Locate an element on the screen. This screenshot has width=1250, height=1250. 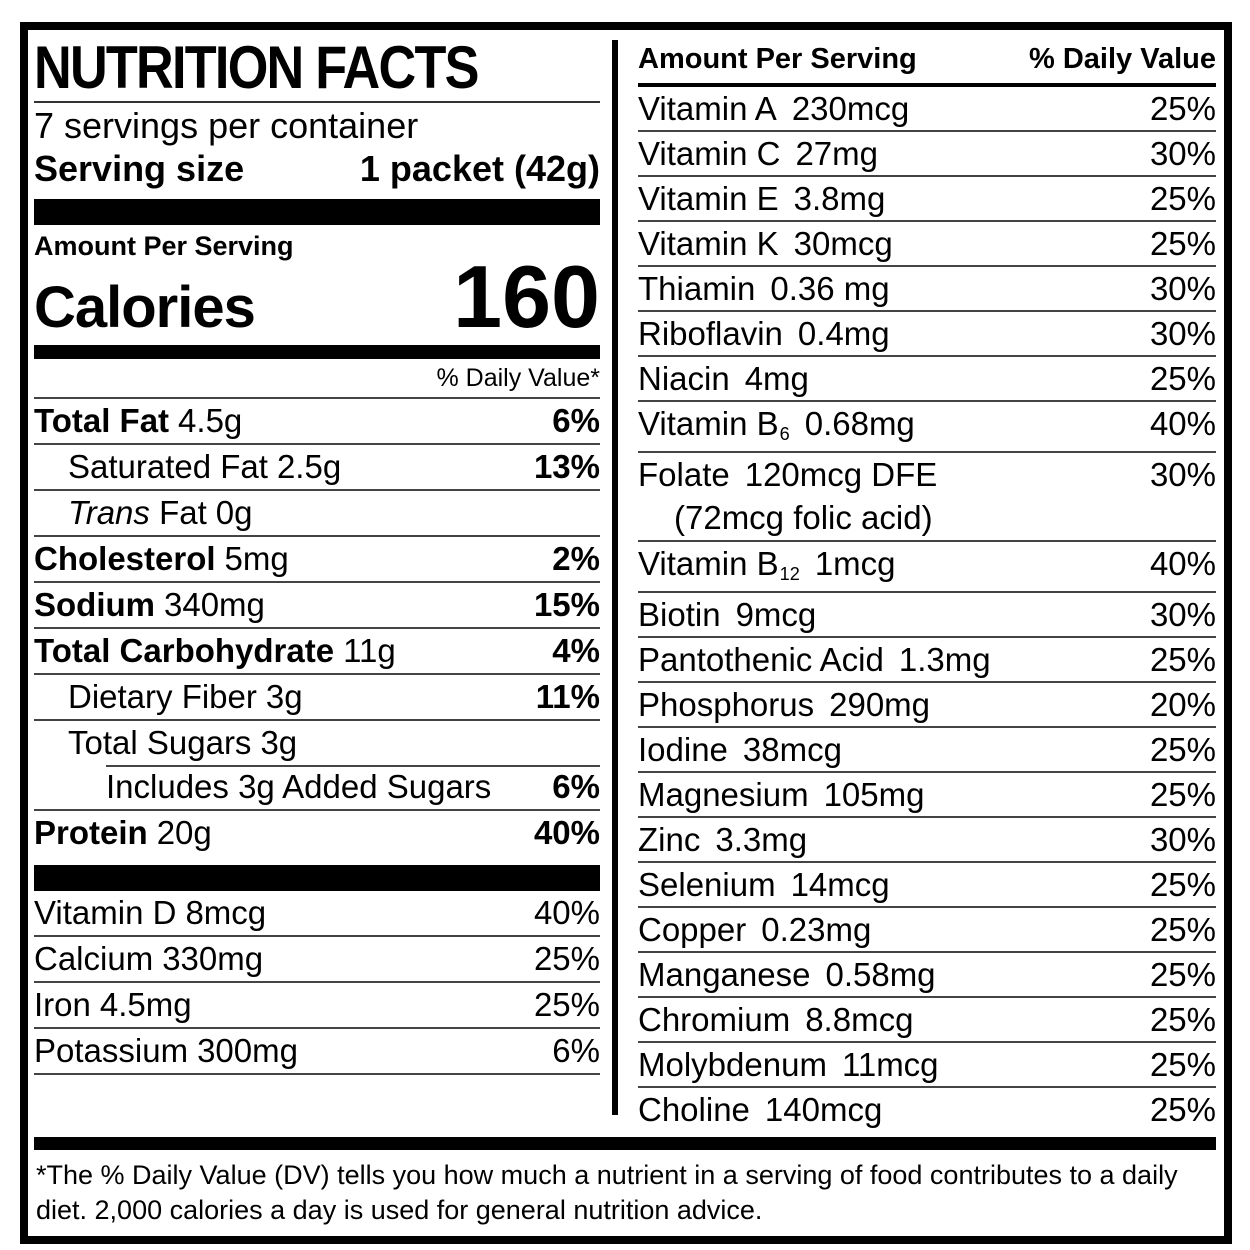
nutrient-row: Iron 4.5mg 25% is located at coordinates (317, 1006).